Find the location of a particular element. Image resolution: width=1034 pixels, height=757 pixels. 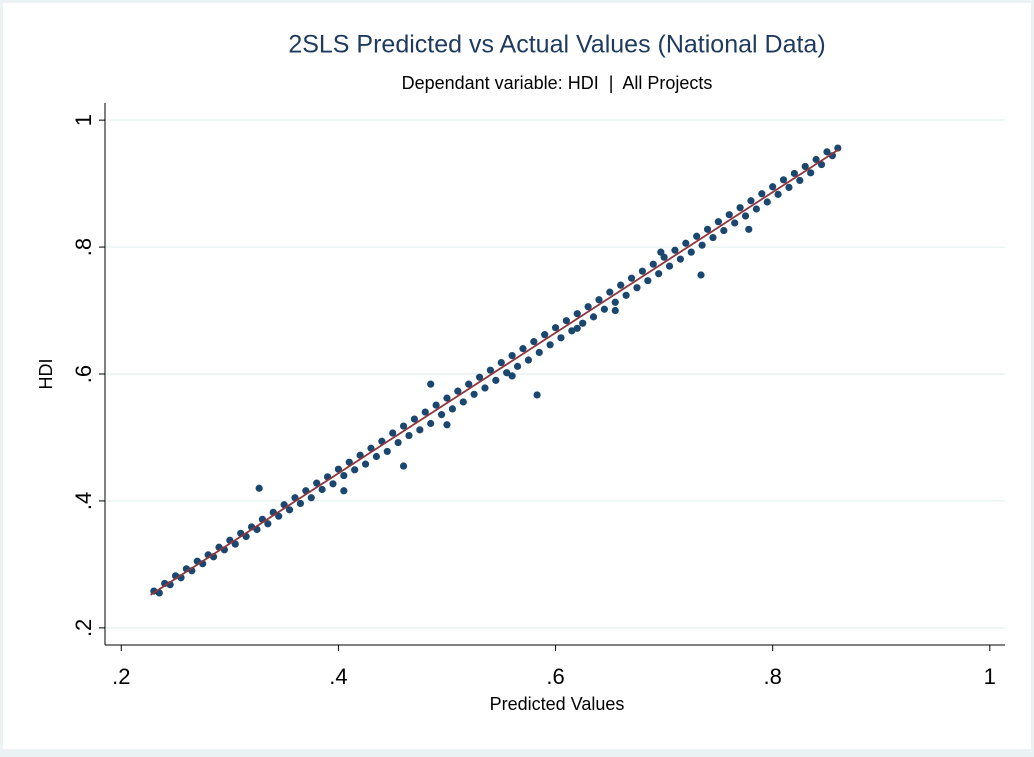

x-tick-label: 1 is located at coordinates (990, 676).